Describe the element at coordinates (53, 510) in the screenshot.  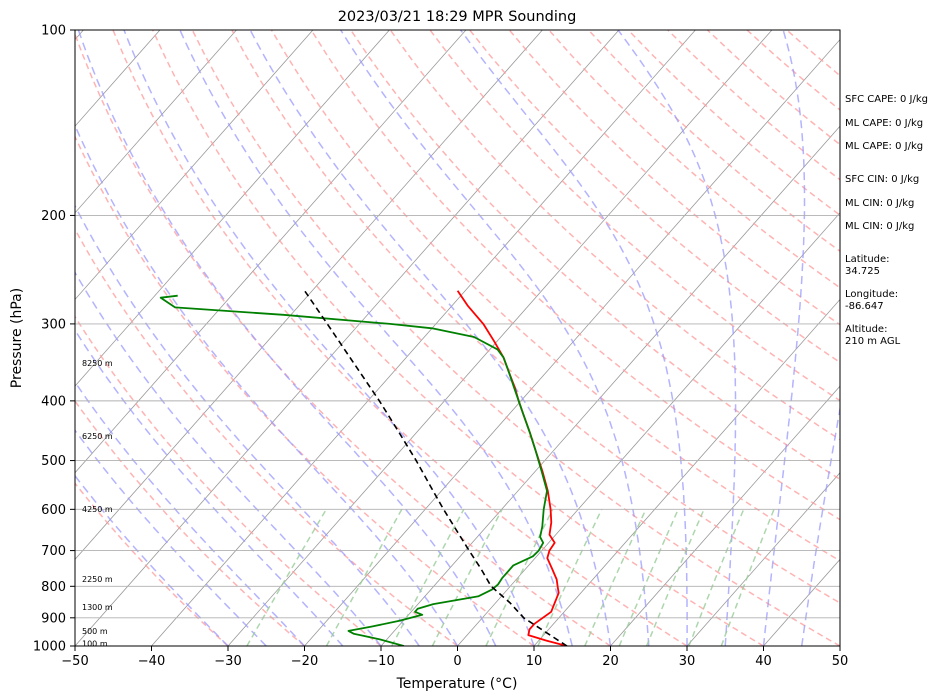
I see `y-tick-label: 600` at that location.